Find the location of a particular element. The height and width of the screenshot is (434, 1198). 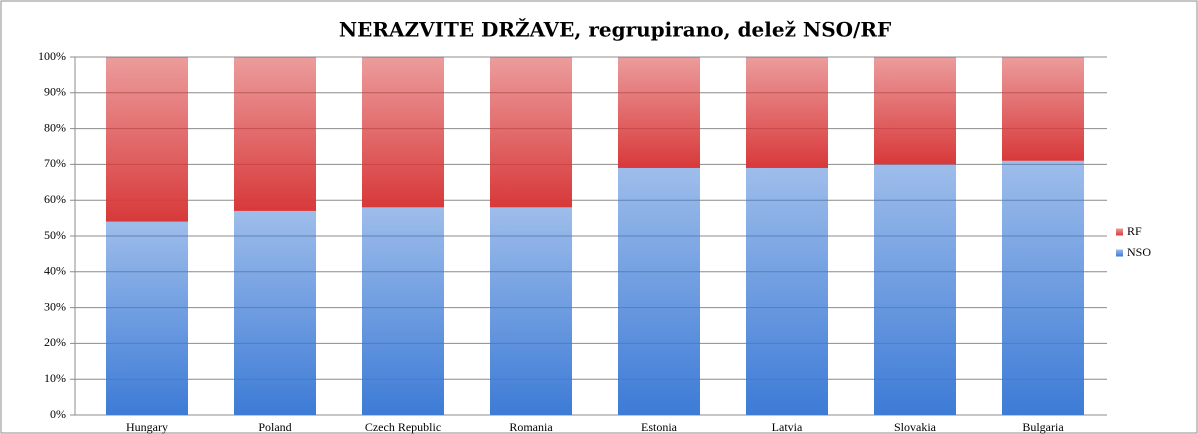

y-tick-label: 50% is located at coordinates (55, 235).